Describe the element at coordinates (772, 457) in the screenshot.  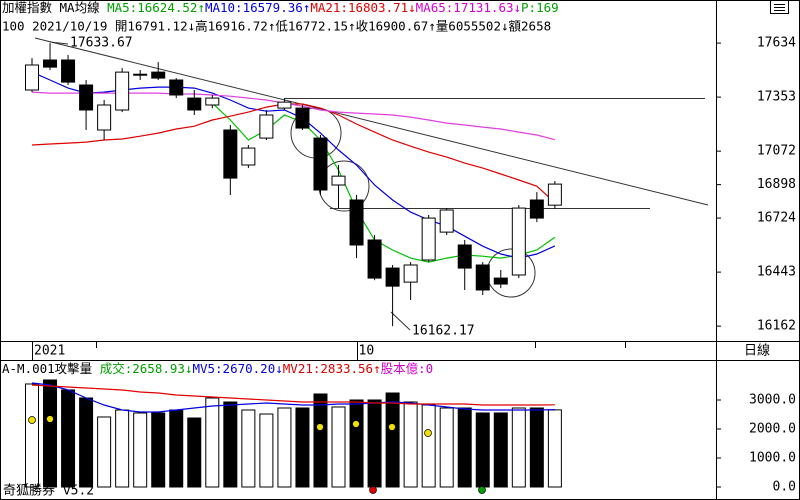
I see `y-tick-label: 1000.0` at that location.